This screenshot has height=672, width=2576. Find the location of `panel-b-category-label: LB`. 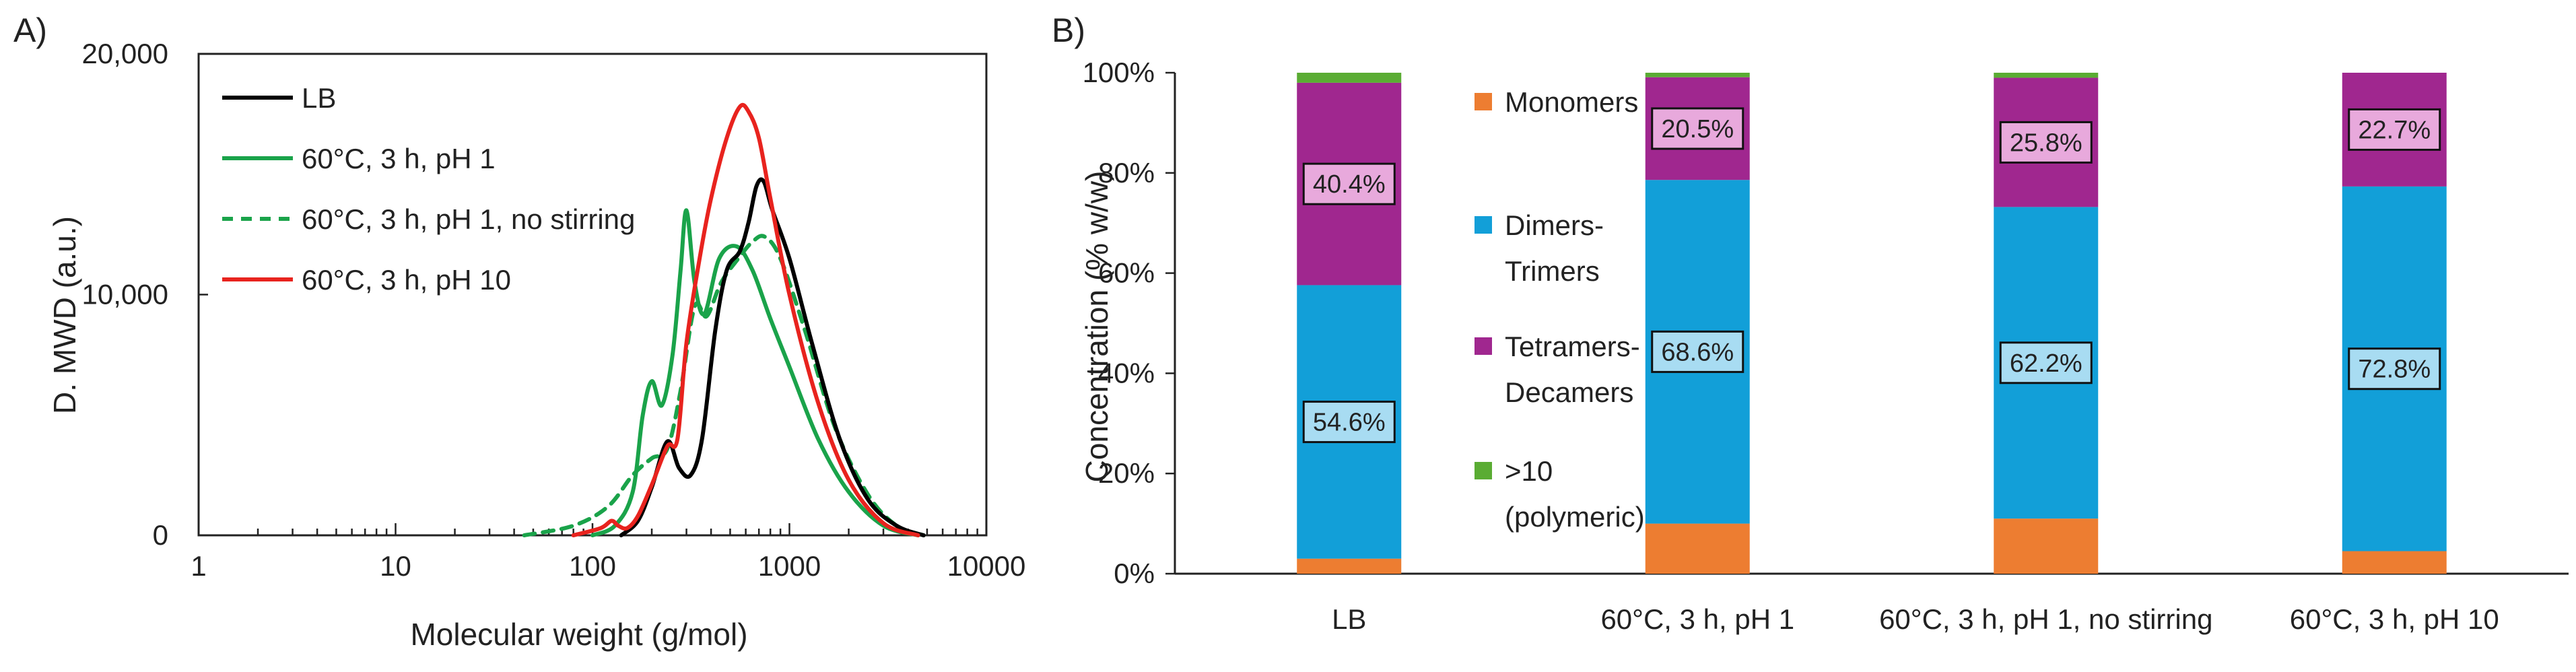

panel-b-category-label: LB is located at coordinates (1349, 619).